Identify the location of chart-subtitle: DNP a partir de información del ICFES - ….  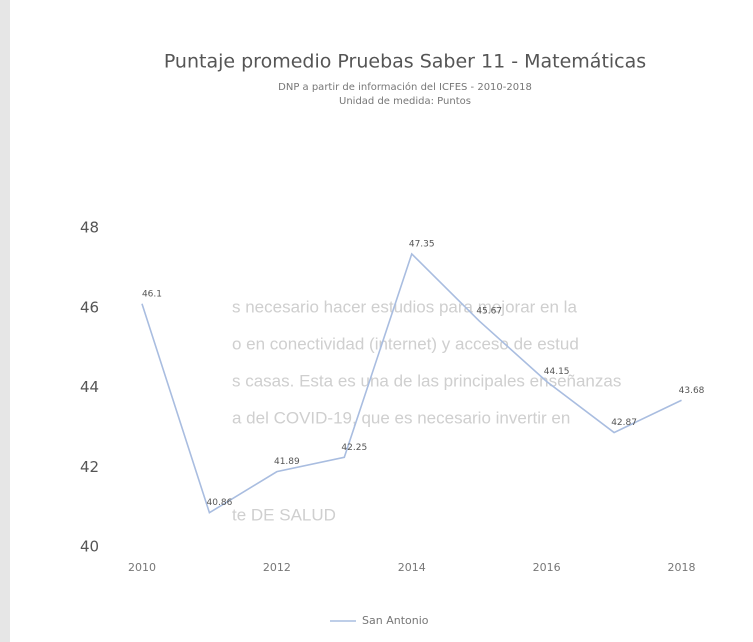
(405, 87).